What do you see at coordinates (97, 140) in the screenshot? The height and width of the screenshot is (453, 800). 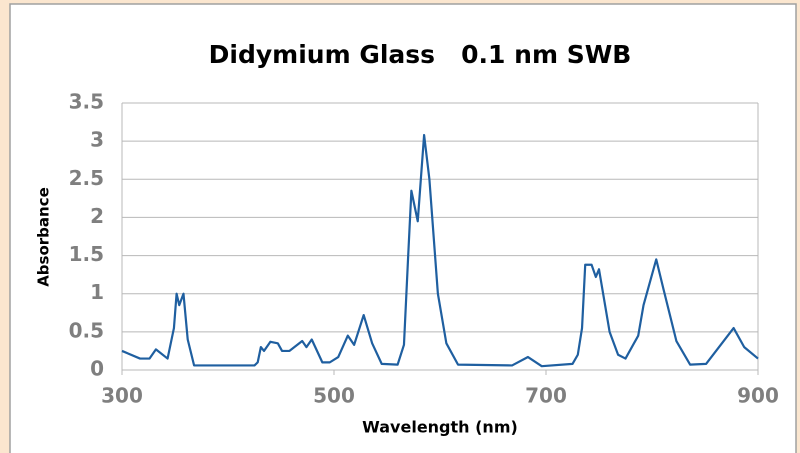 I see `y-tick-label: 3` at bounding box center [97, 140].